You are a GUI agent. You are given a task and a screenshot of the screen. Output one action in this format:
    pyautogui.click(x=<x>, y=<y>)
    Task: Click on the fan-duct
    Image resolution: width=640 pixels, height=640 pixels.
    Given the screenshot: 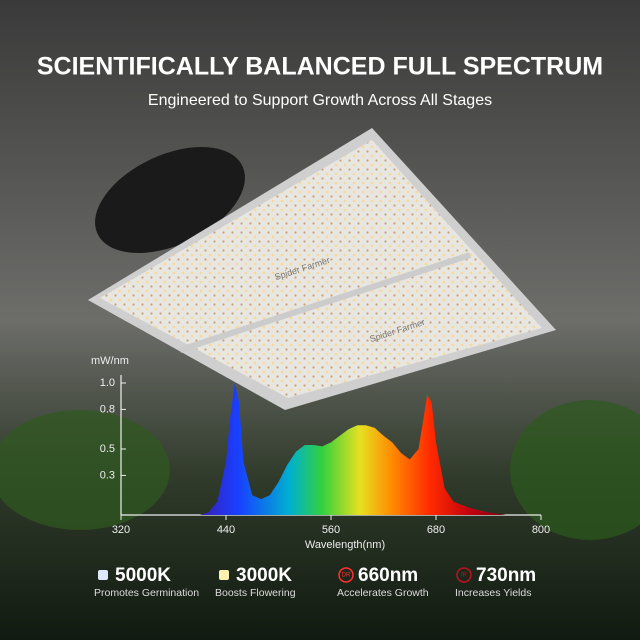 What is the action you would take?
    pyautogui.click(x=170, y=200)
    